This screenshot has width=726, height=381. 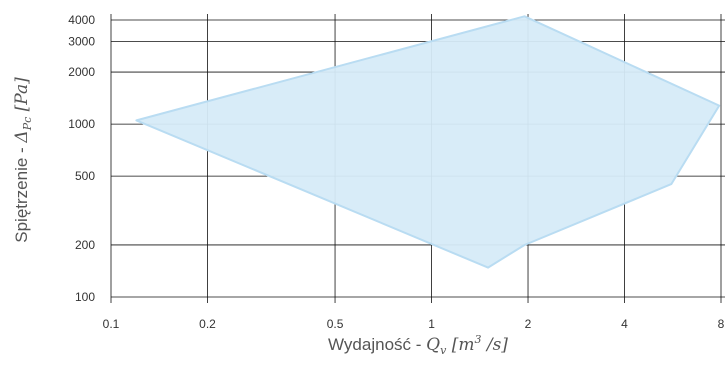 What do you see at coordinates (85, 297) in the screenshot?
I see `y-tick-label: 100` at bounding box center [85, 297].